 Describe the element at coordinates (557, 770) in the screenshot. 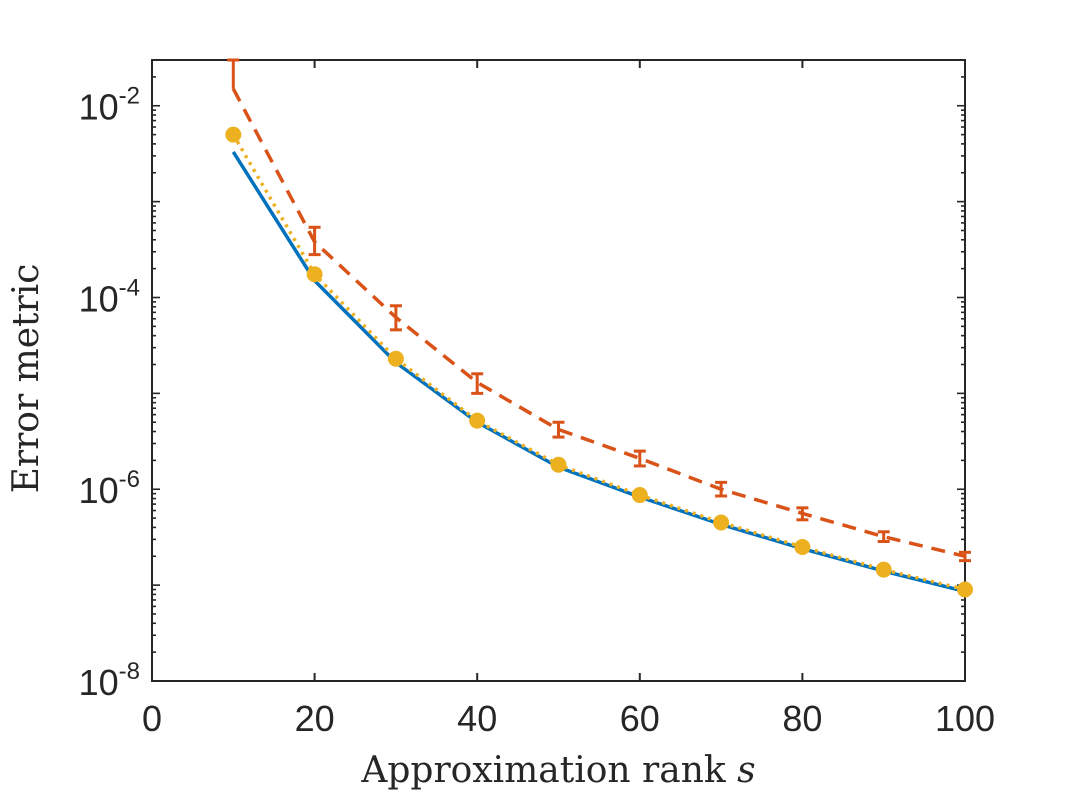

I see `x-axis-label: Approximation rank s` at that location.